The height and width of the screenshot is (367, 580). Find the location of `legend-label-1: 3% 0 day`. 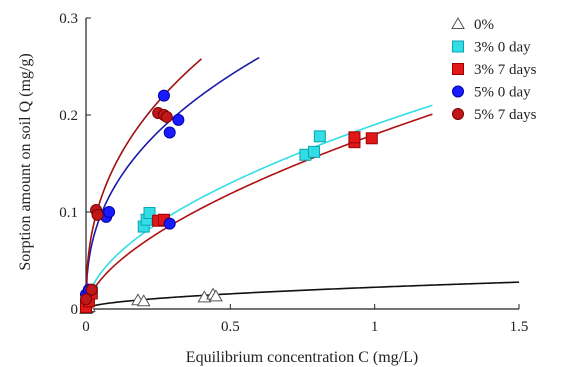

legend-label-1: 3% 0 day is located at coordinates (502, 48).